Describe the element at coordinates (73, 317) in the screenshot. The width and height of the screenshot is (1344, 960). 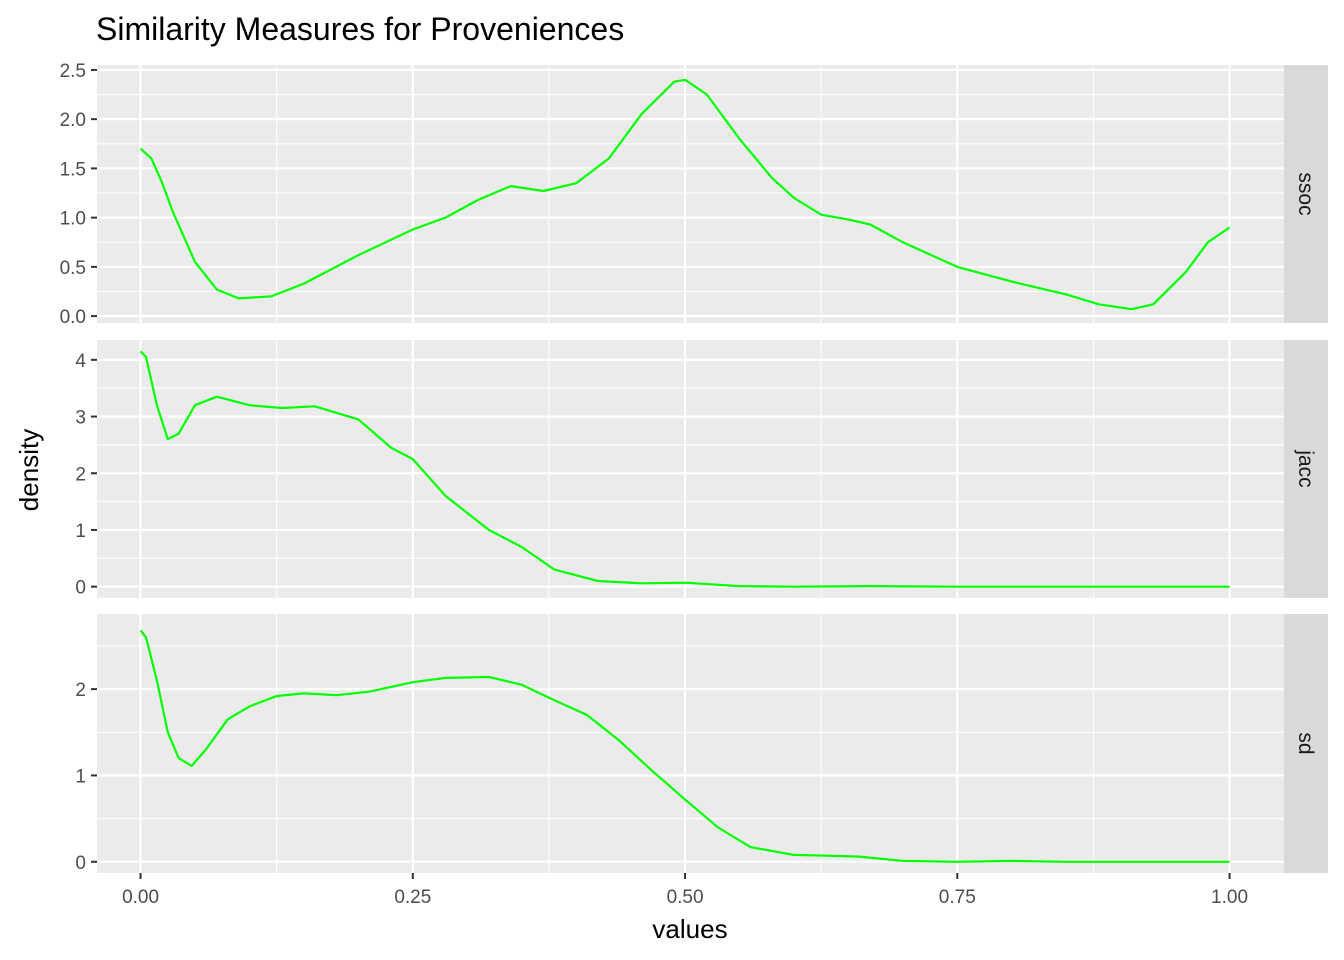
I see `y-tick-label: 0.0` at that location.